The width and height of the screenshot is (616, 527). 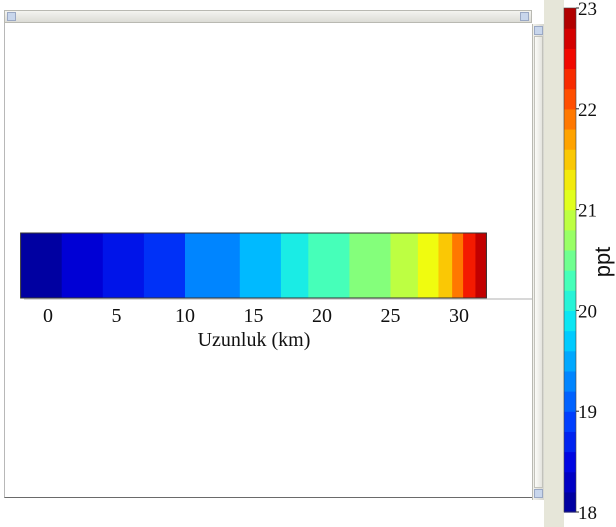 I want to click on x-tick-label: 5, so click(x=117, y=316).